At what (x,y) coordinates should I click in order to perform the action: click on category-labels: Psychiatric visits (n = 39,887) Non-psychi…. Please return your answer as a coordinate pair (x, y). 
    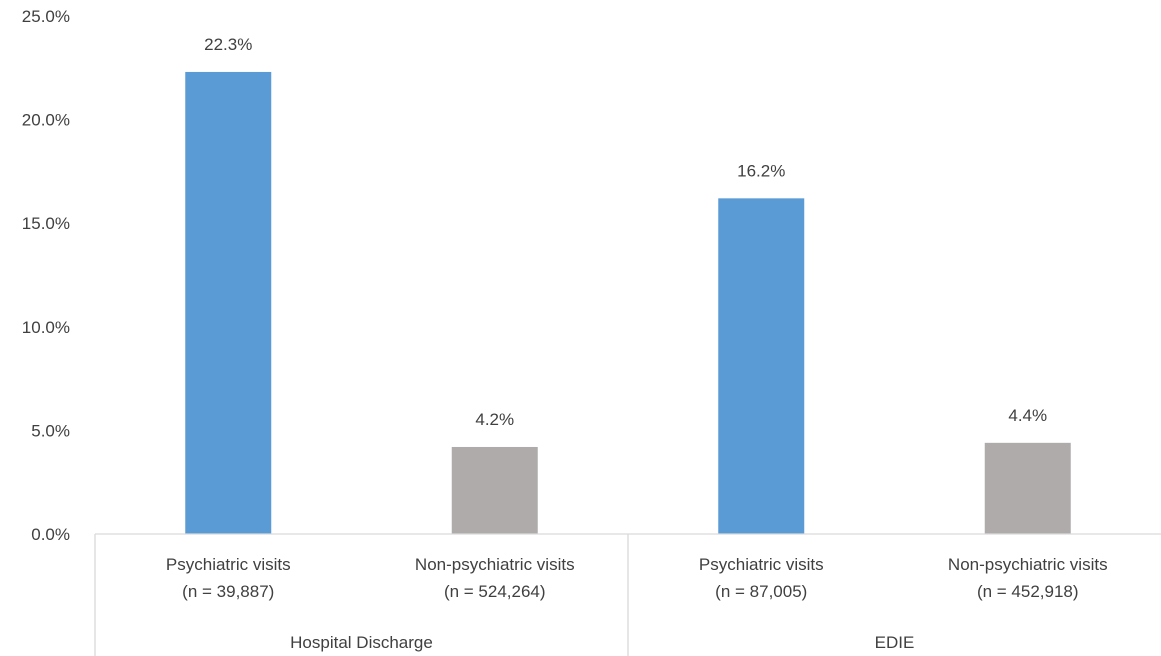
    Looking at the image, I should click on (637, 578).